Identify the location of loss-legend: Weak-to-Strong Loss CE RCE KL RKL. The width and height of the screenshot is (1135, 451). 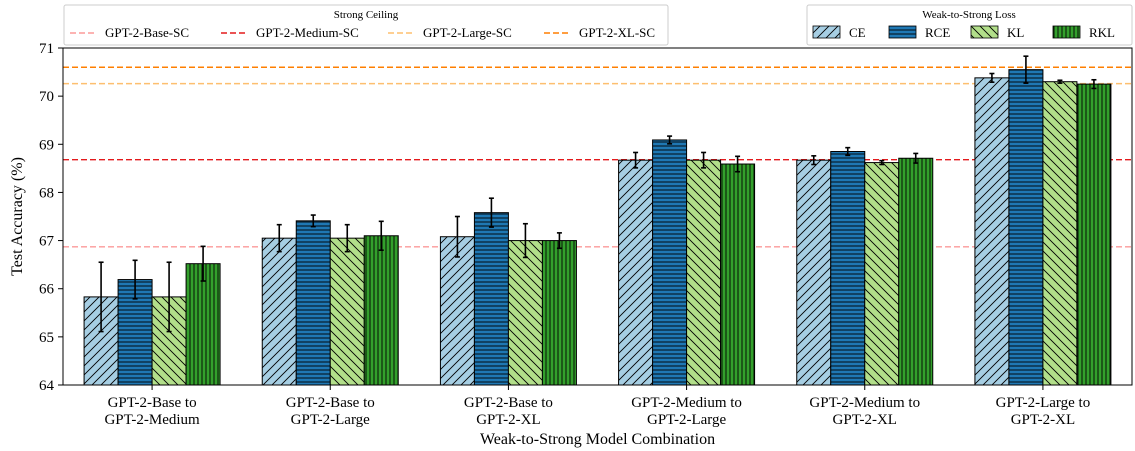
(969, 25).